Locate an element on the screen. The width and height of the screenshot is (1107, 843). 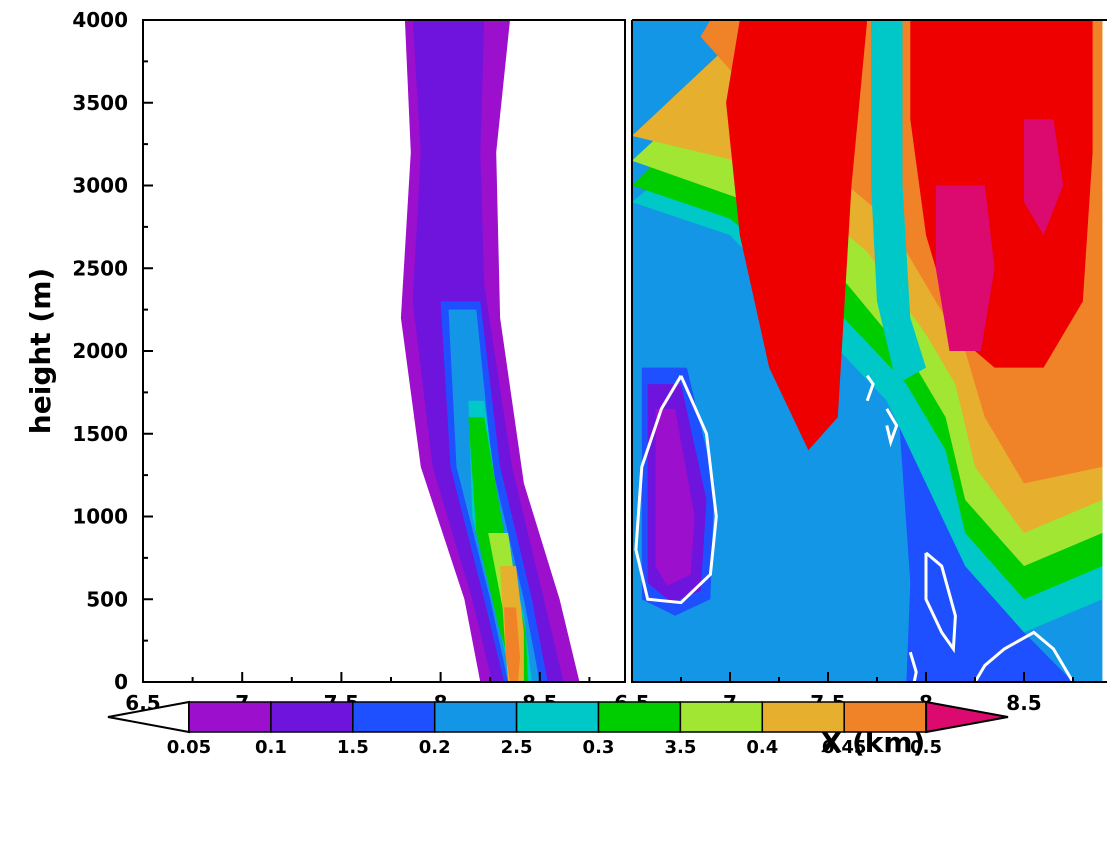
colorbar-labels: 0.05 0.1 1.5 0.2 2.5 0.3 3.5 0.4 0.45 0.5 is located at coordinates (554, 747).